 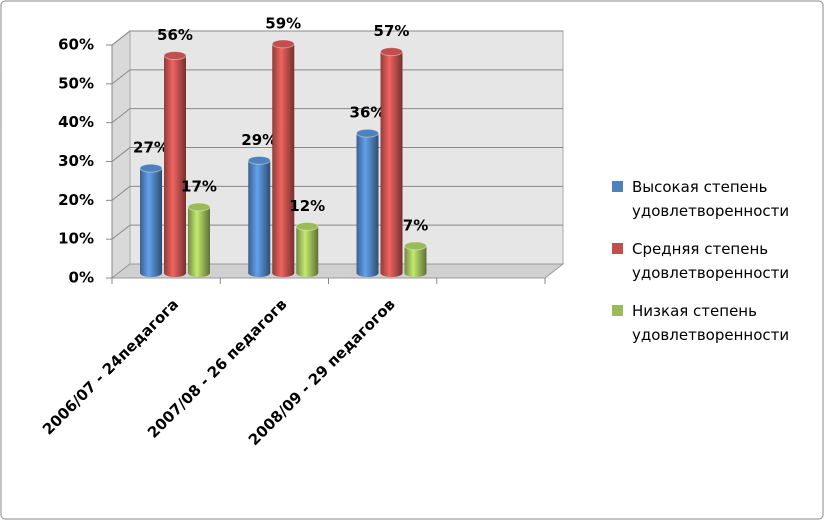 What do you see at coordinates (711, 199) in the screenshot?
I see `legend-label: Высокая степень удовлетворенности` at bounding box center [711, 199].